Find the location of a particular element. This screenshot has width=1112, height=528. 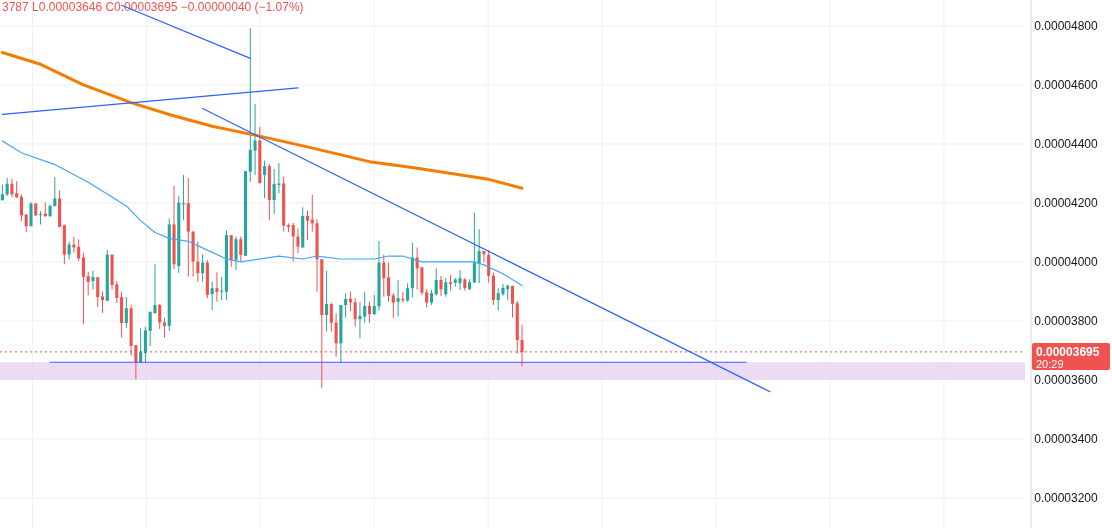

y-tick-label: 0.00004000 is located at coordinates (1066, 262).